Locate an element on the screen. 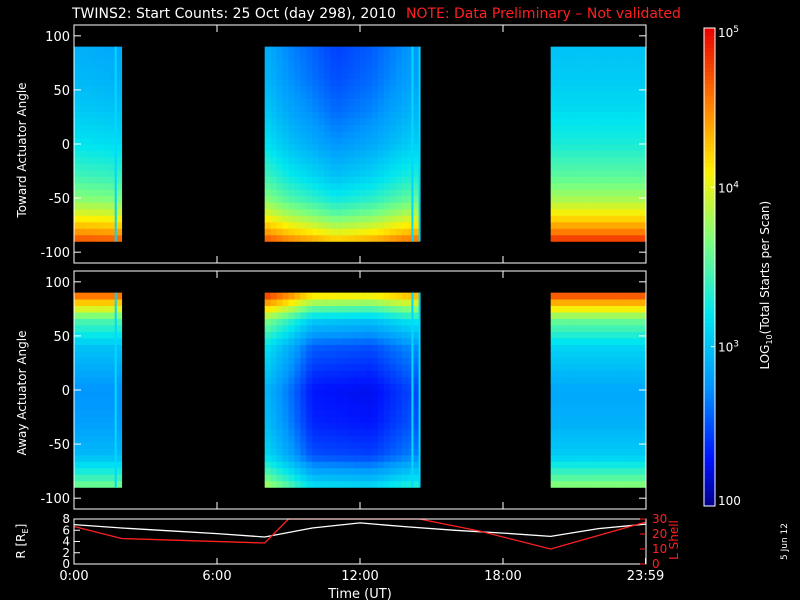 This screenshot has width=800, height=600. colorbar-label-log: LOG is located at coordinates (764, 357).